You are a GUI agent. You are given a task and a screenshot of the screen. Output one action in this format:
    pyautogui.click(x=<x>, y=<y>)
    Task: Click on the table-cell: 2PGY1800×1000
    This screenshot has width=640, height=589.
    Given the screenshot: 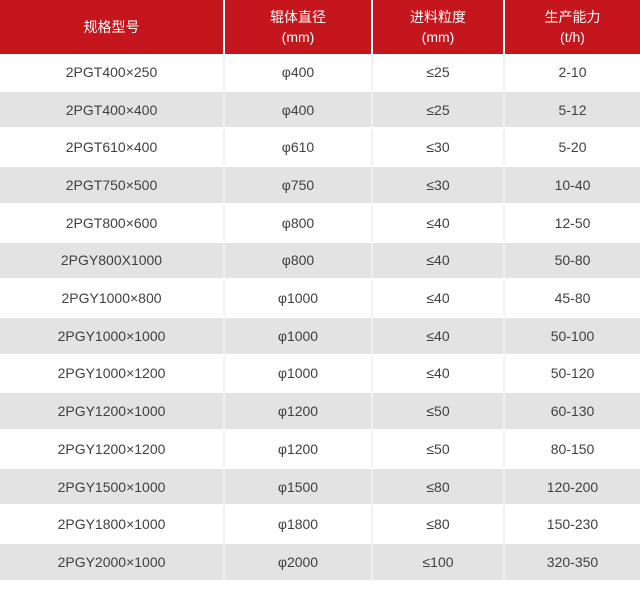 What is the action you would take?
    pyautogui.click(x=112, y=525)
    